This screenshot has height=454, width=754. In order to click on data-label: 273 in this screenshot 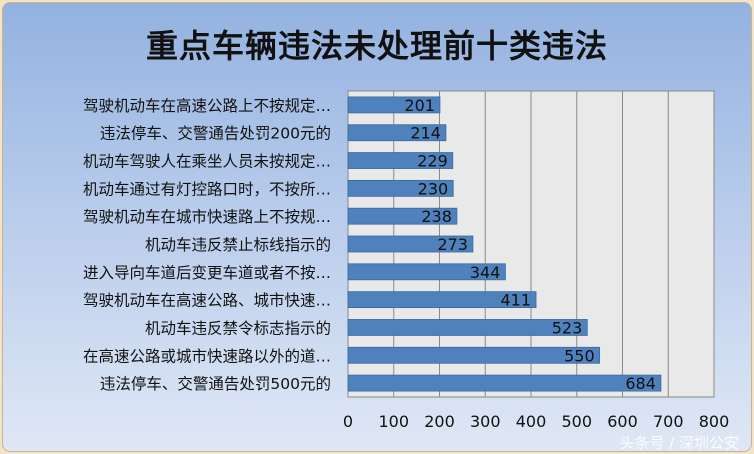, I will do `click(452, 244)`.